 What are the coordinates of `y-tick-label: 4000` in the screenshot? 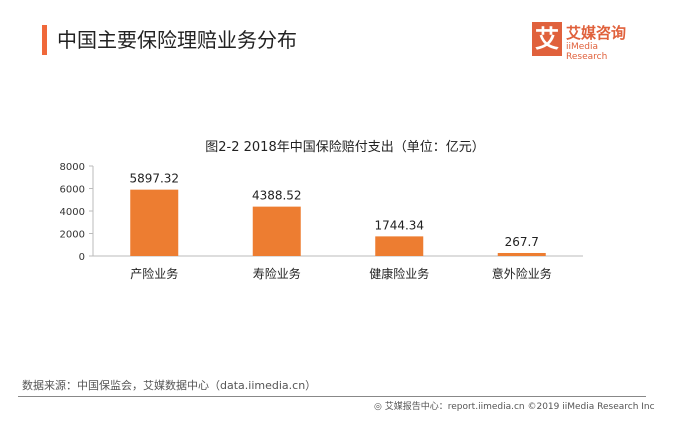 It's located at (72, 212).